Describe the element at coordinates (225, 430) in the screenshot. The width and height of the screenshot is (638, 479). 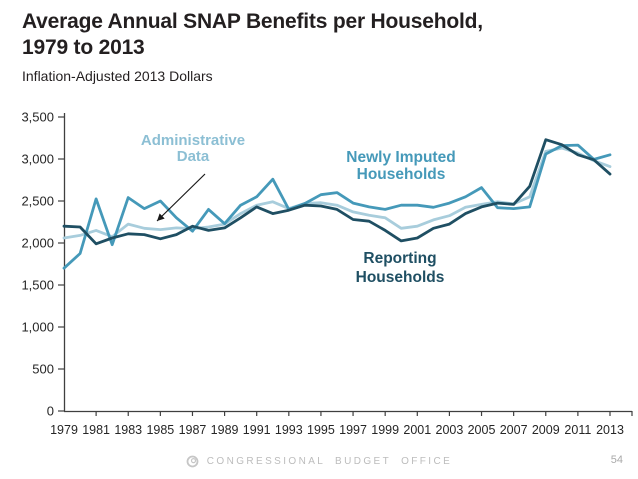
I see `x-tick-label: 1989` at that location.